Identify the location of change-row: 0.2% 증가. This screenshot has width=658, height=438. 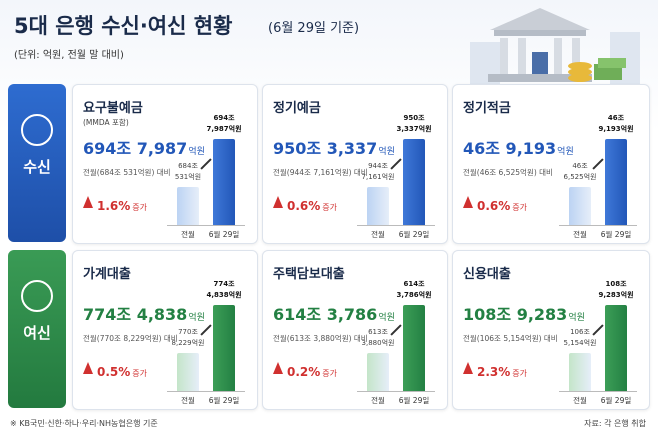
(312, 370).